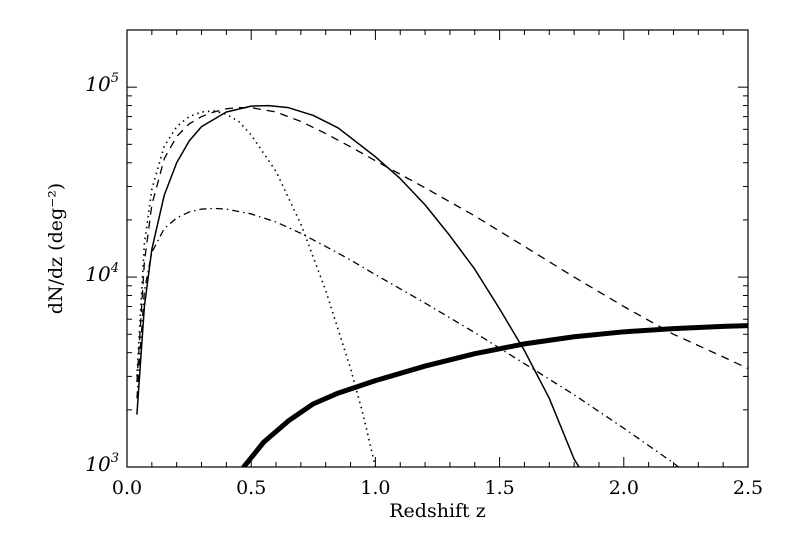 This screenshot has width=787, height=556. Describe the element at coordinates (102, 83) in the screenshot. I see `y-tick-label: 10⁵` at that location.